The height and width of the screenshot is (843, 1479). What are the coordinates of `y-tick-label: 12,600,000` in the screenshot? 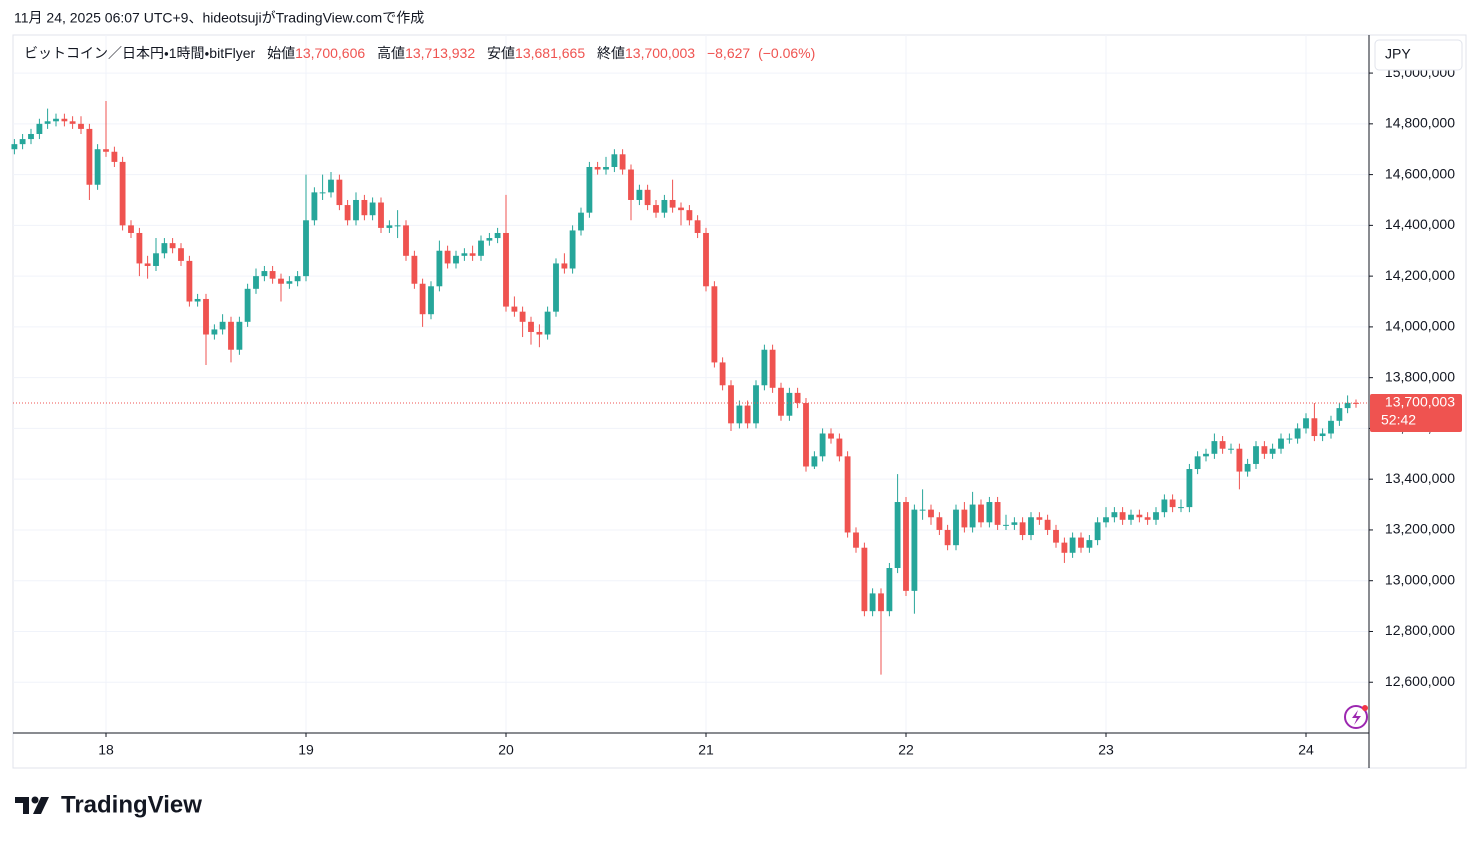 It's located at (1420, 681).